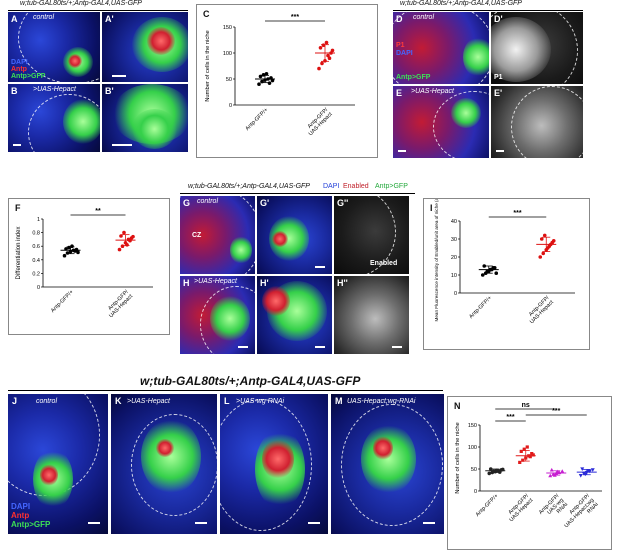 This screenshot has height=554, width=617. What do you see at coordinates (197, 235) in the screenshot?
I see `label-cz: CZ` at bounding box center [197, 235].